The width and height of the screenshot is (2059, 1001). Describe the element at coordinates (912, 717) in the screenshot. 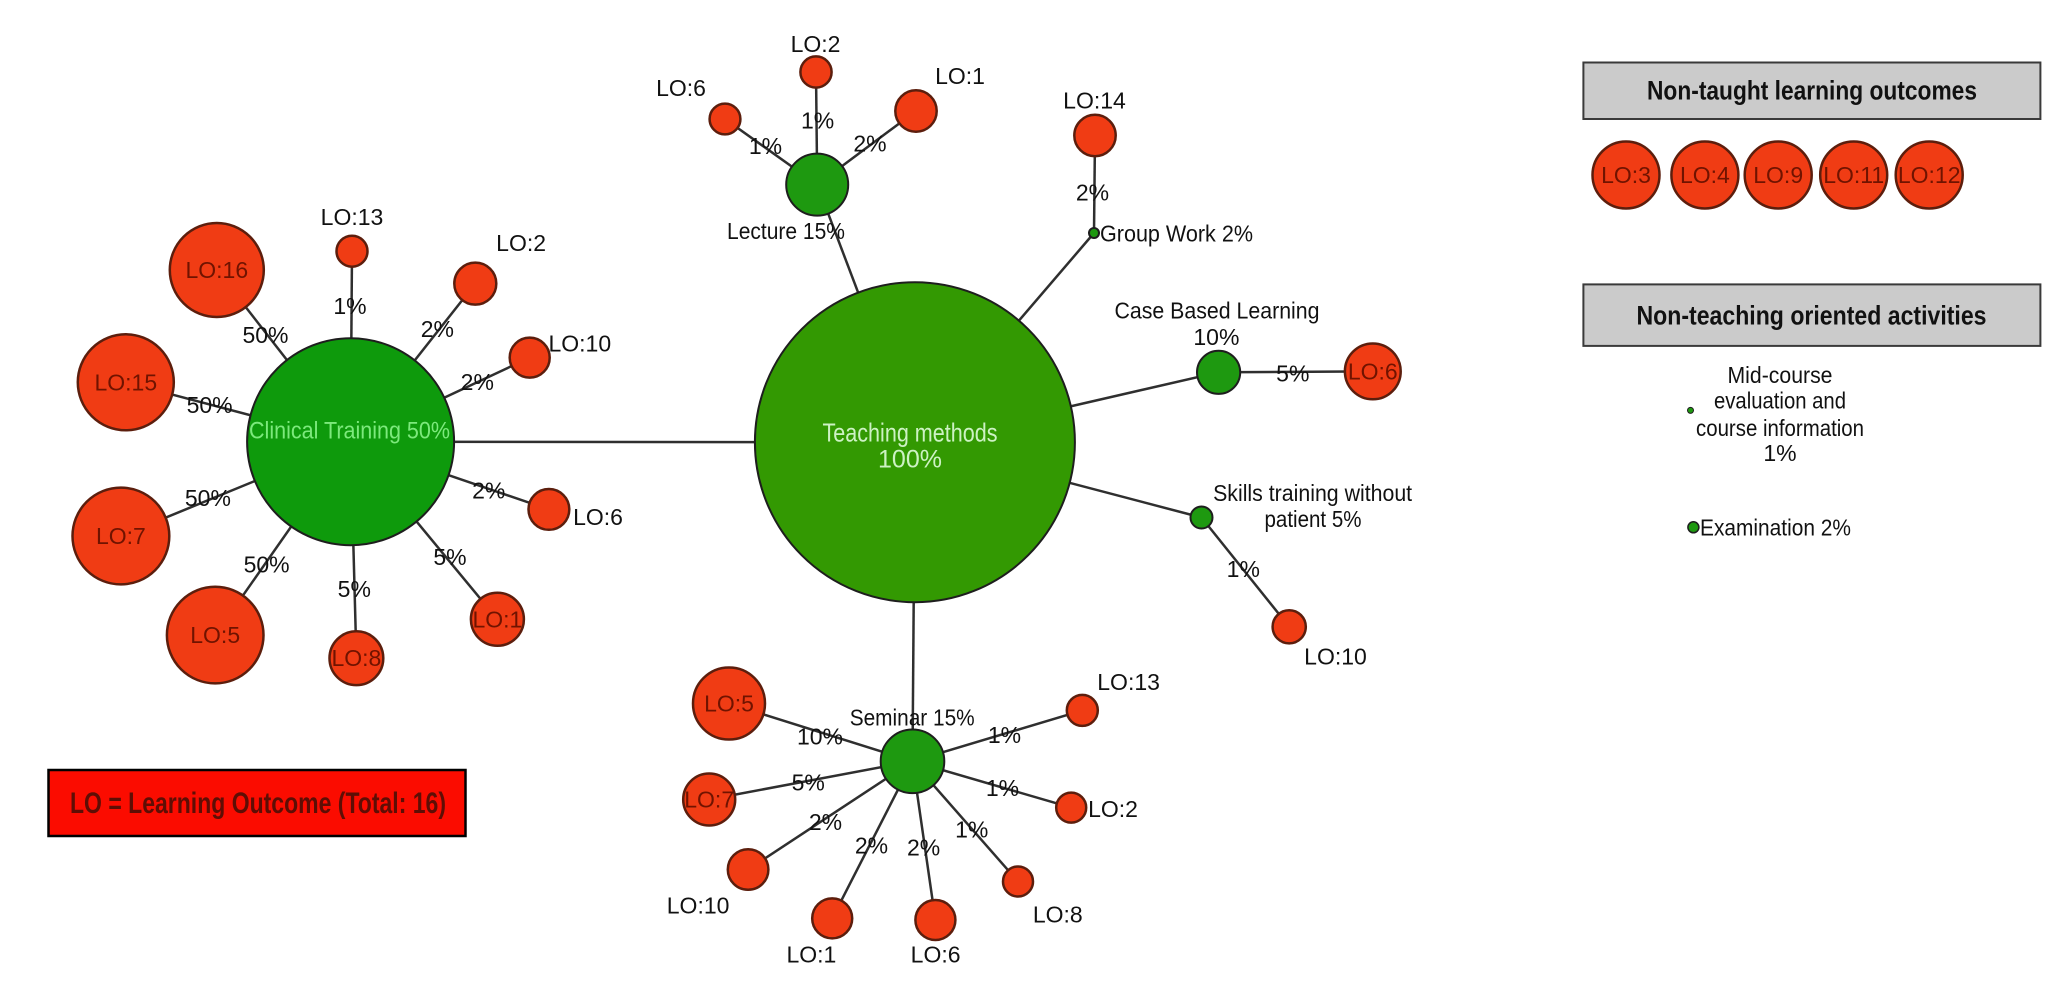

I see `svg-text: Seminar 15%` at that location.